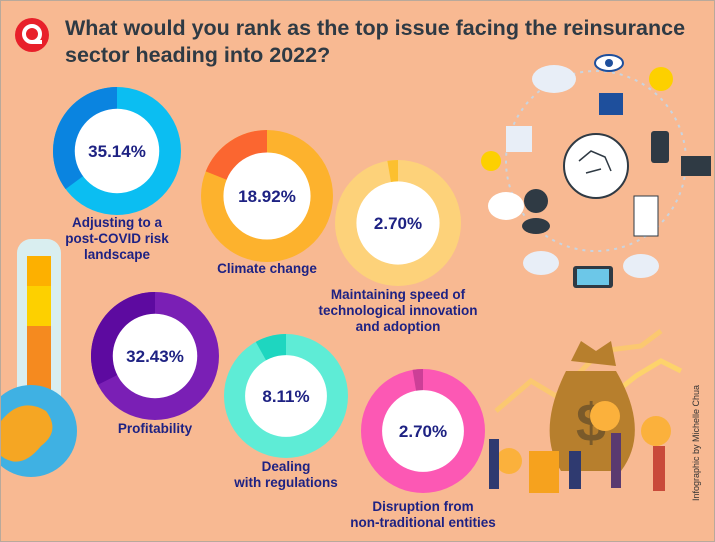 The height and width of the screenshot is (542, 715). I want to click on category-label-line: Adjusting to a, so click(117, 222).